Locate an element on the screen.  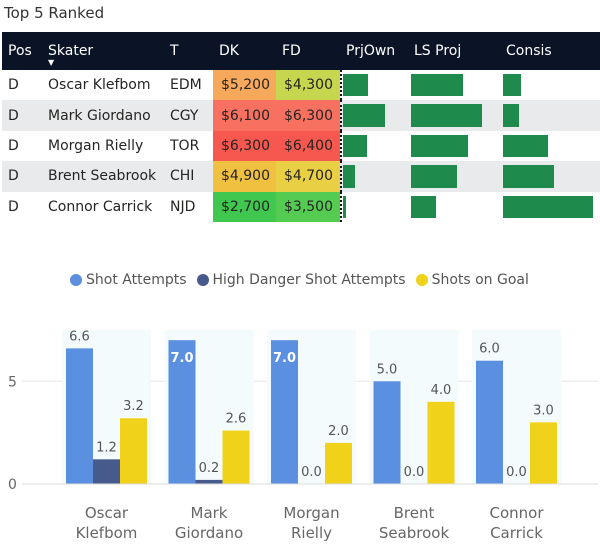
cell-skater: Oscar Klefbom is located at coordinates (103, 85).